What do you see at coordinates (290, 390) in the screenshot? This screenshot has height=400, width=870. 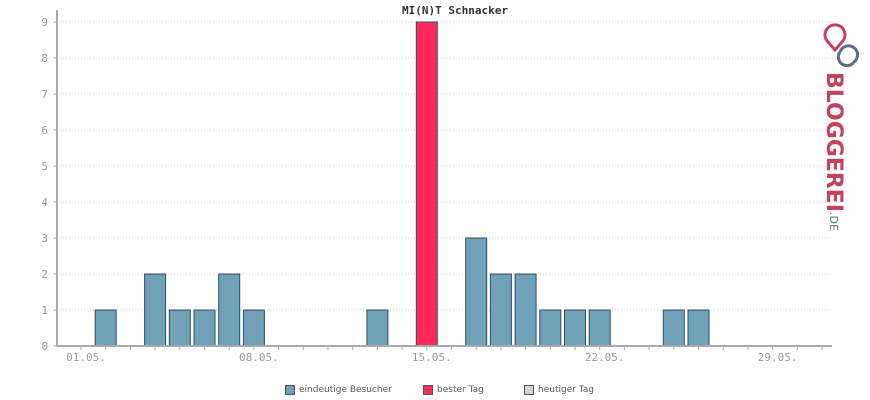 I see `legend-swatch-visitors` at bounding box center [290, 390].